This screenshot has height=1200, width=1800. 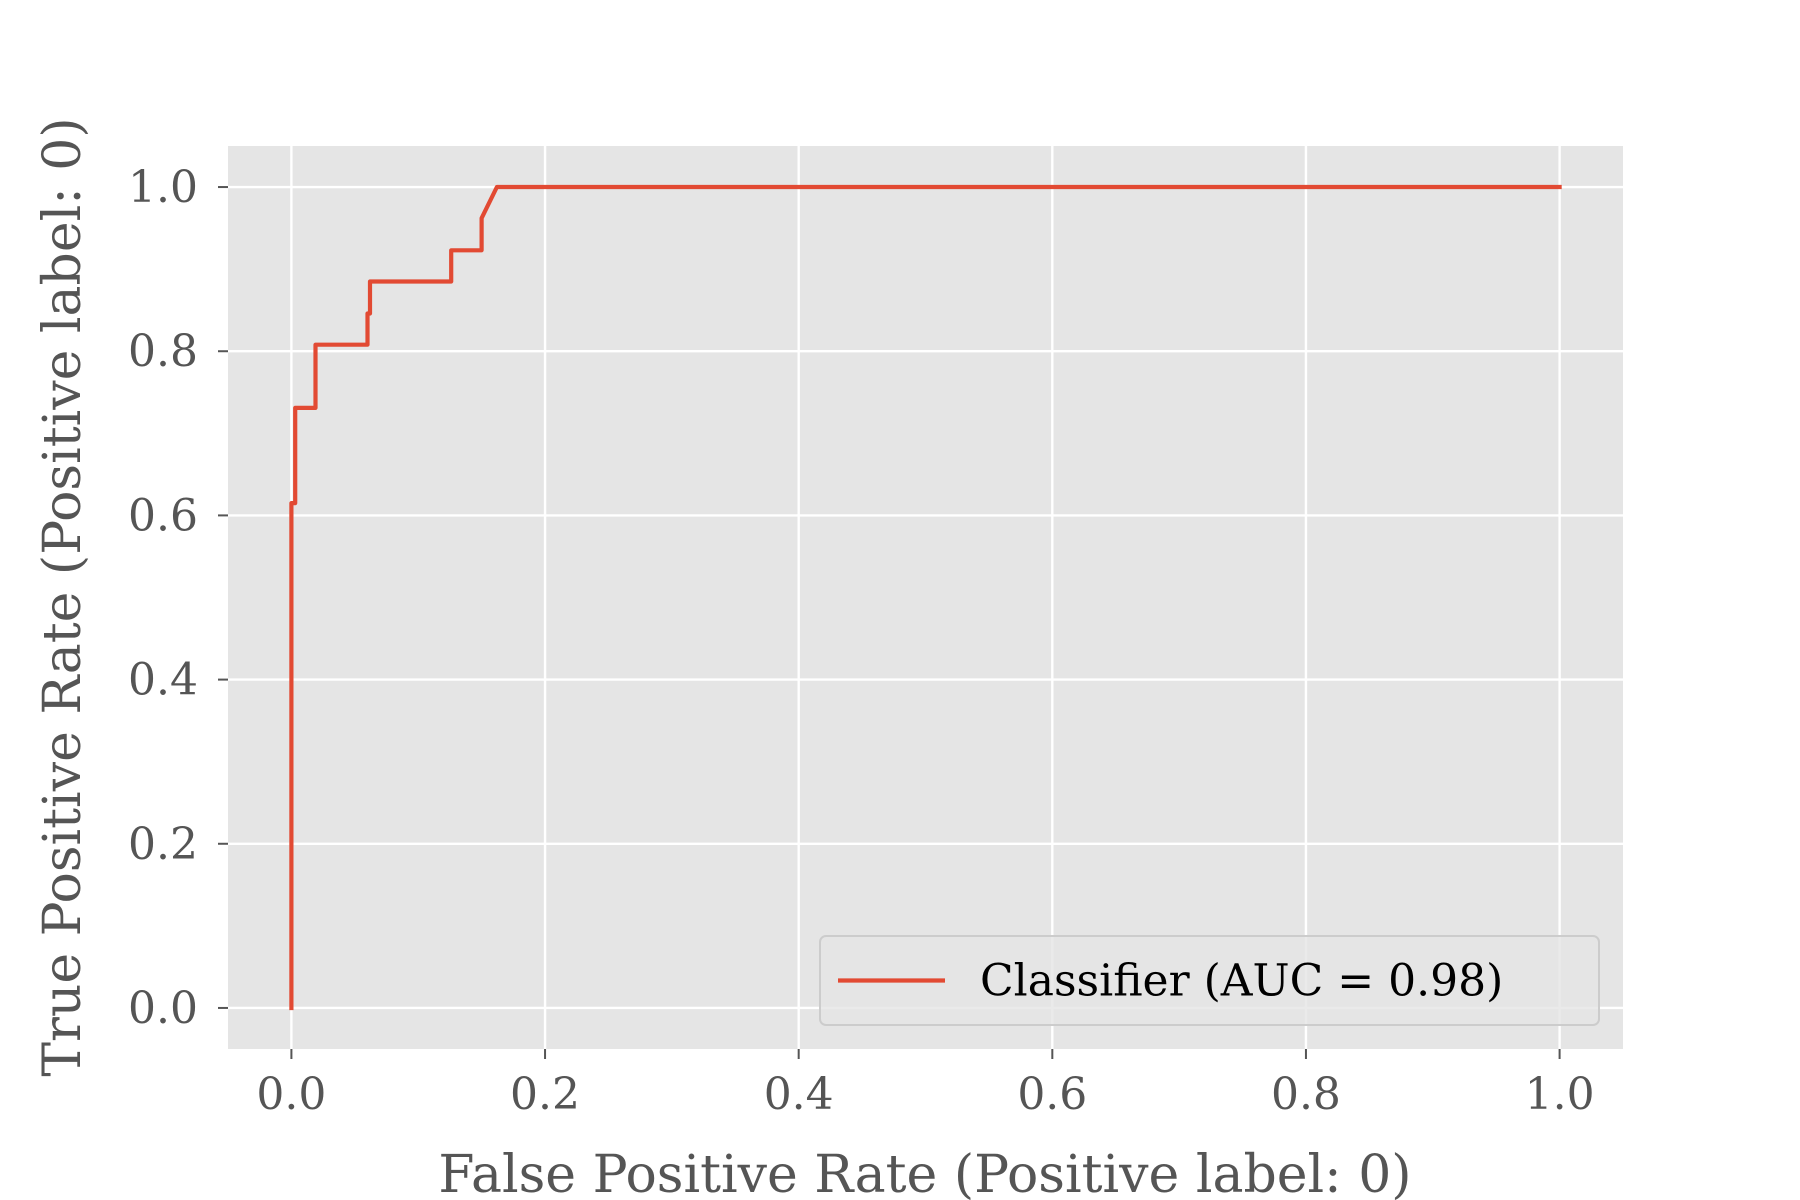 I want to click on x-tick-label: 1.0, so click(x=1560, y=1094).